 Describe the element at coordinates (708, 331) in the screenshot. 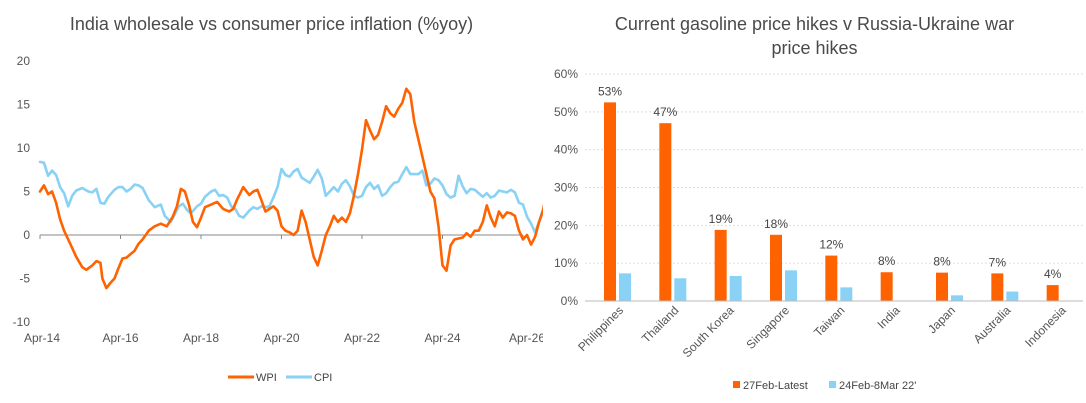

I see `category-label: South Korea` at that location.